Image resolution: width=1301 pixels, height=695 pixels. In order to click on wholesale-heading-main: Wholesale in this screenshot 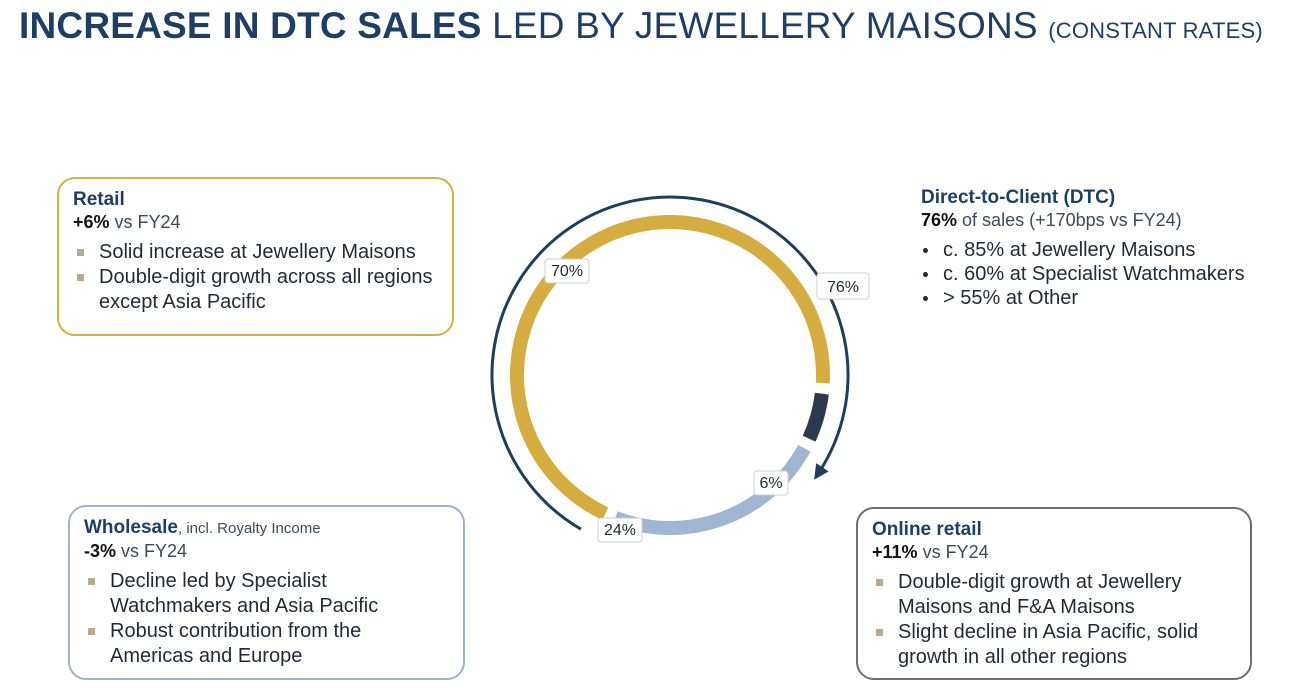, I will do `click(131, 527)`.